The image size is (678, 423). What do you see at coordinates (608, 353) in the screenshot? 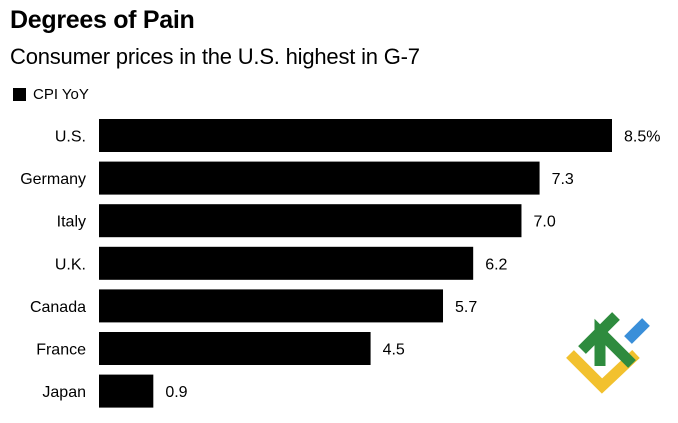
I see `brand-logo-icon` at bounding box center [608, 353].